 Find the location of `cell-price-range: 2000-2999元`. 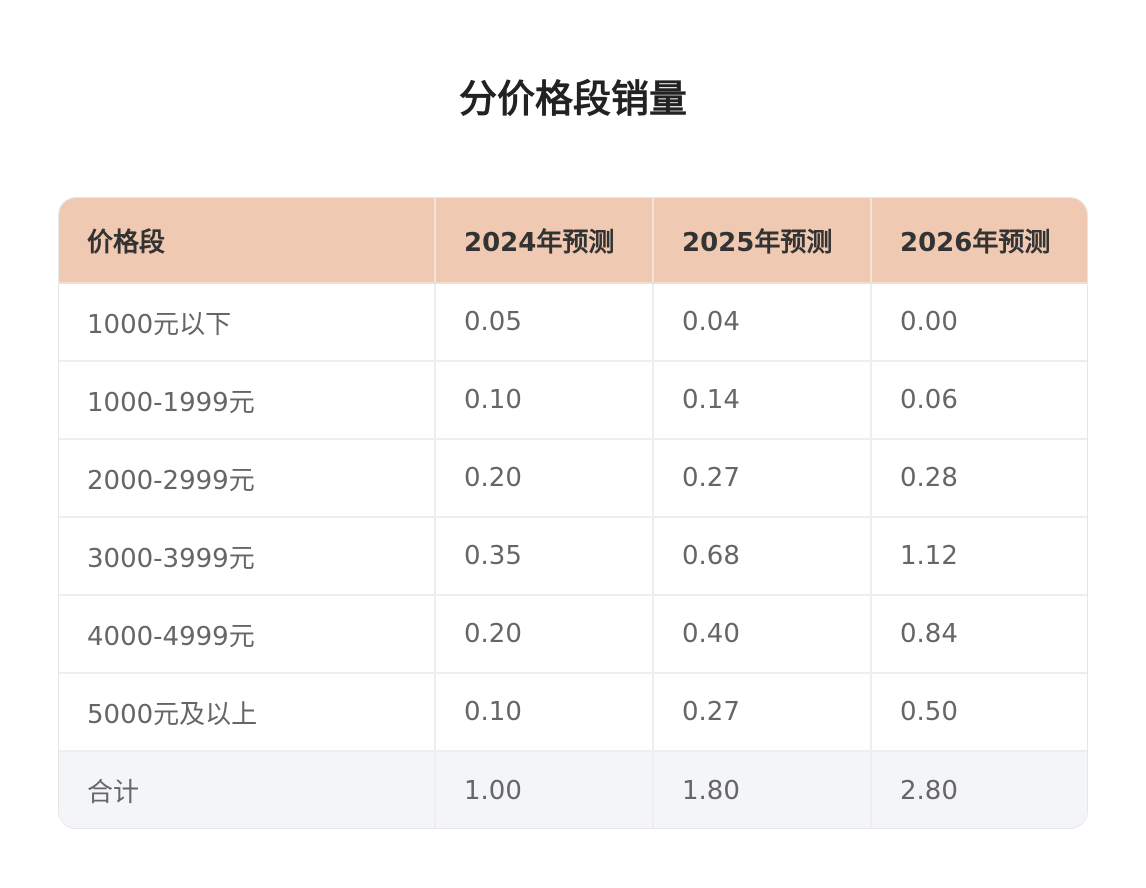

cell-price-range: 2000-2999元 is located at coordinates (247, 478).